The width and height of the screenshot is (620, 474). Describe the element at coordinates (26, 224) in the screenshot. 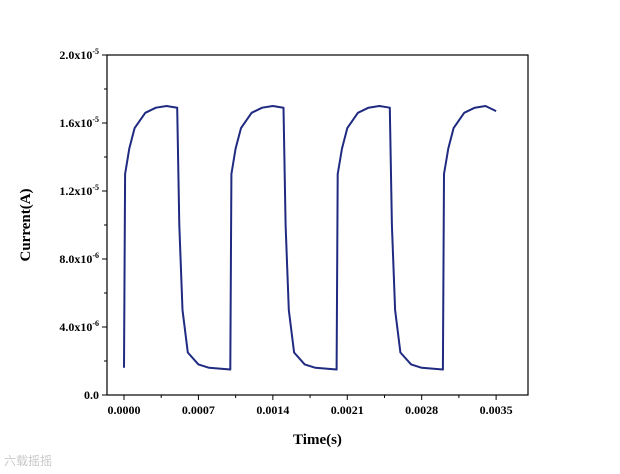

I see `y-axis-title: Current(A)` at that location.